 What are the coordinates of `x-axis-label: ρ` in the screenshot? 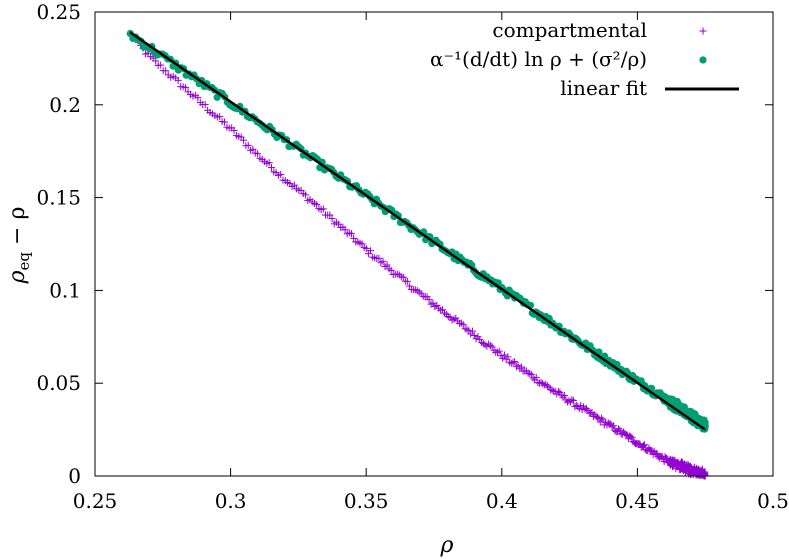 It's located at (447, 545).